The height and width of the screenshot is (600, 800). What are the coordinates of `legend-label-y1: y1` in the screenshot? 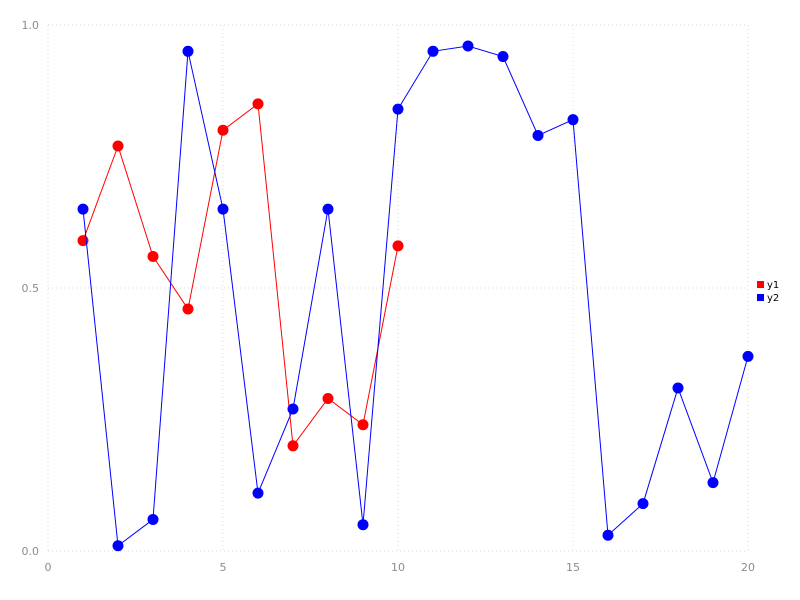 It's located at (773, 285).